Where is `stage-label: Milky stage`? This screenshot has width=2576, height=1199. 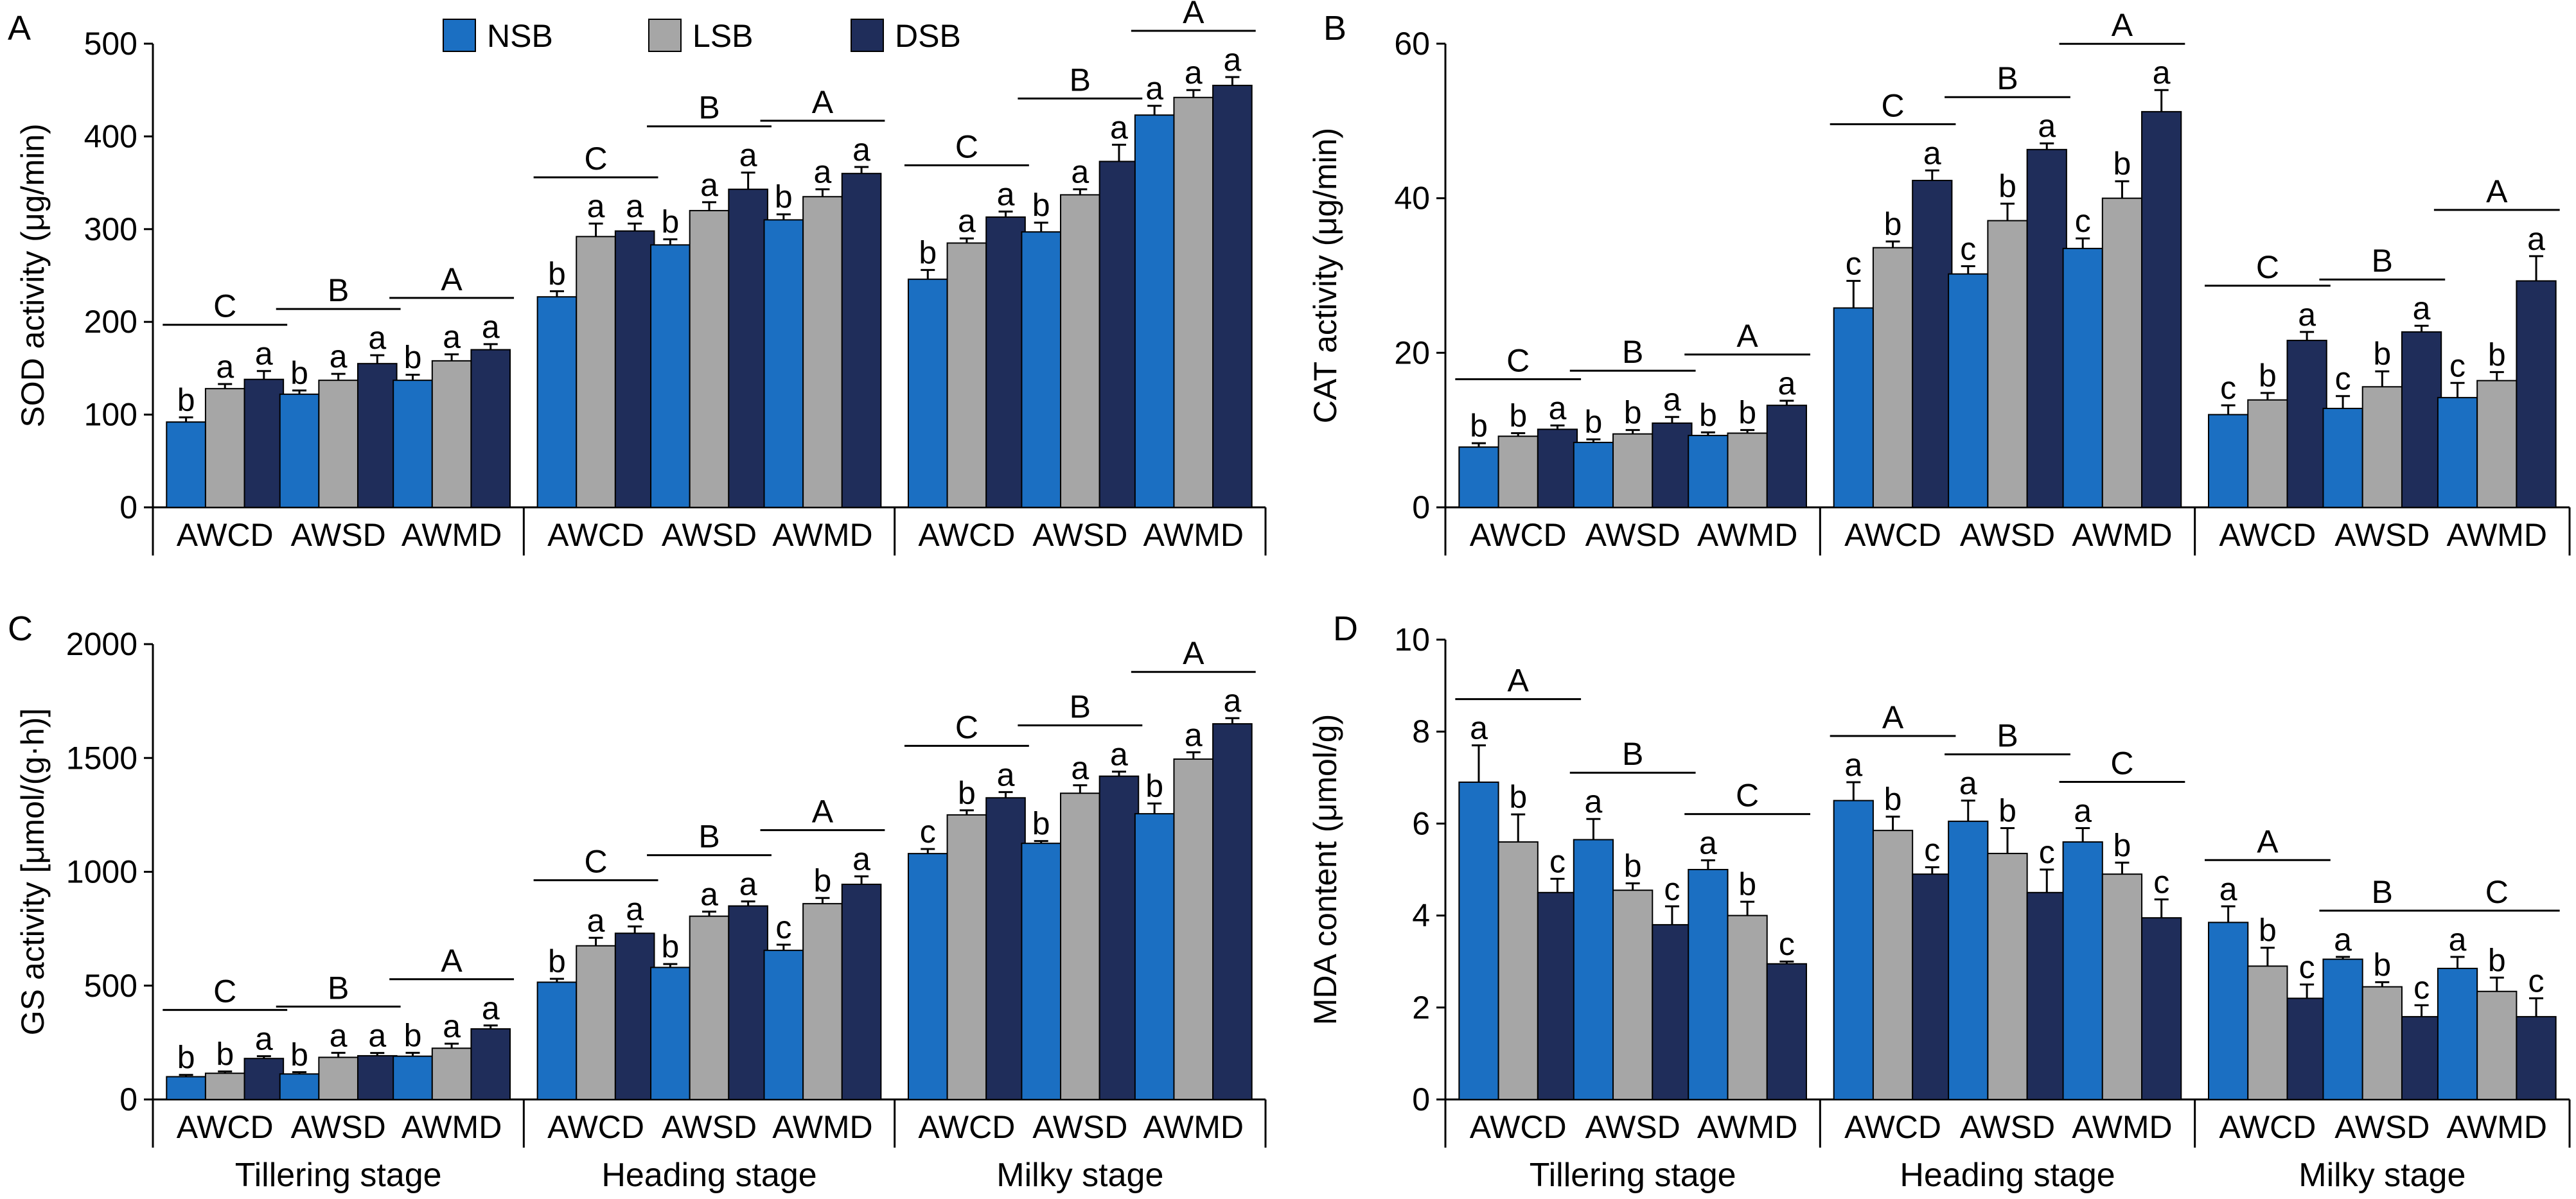 stage-label: Milky stage is located at coordinates (1079, 1175).